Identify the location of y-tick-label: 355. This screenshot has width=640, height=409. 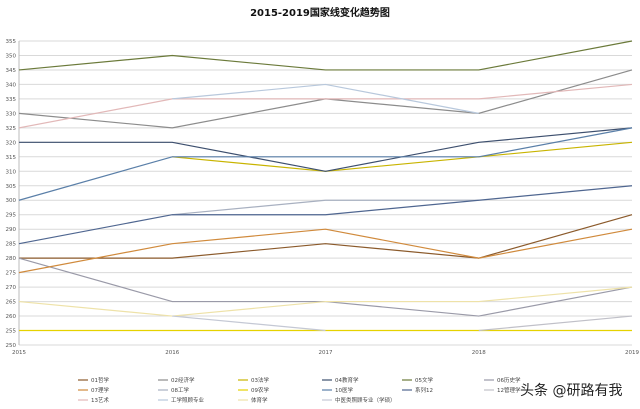
(11, 42).